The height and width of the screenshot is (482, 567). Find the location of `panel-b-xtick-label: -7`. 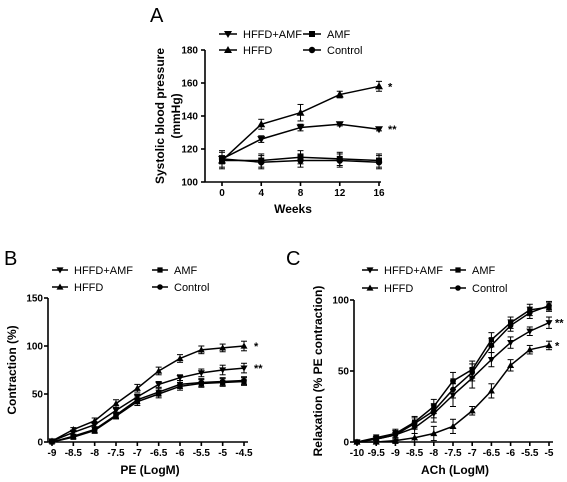

panel-b-xtick-label: -7 is located at coordinates (137, 453).